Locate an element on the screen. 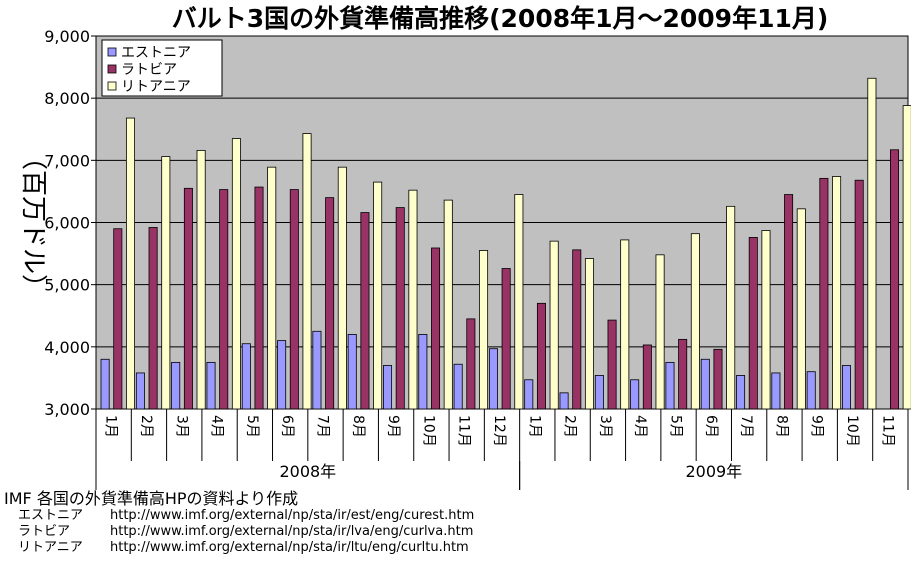 The width and height of the screenshot is (911, 564). group-label: 2009年 is located at coordinates (713, 471).